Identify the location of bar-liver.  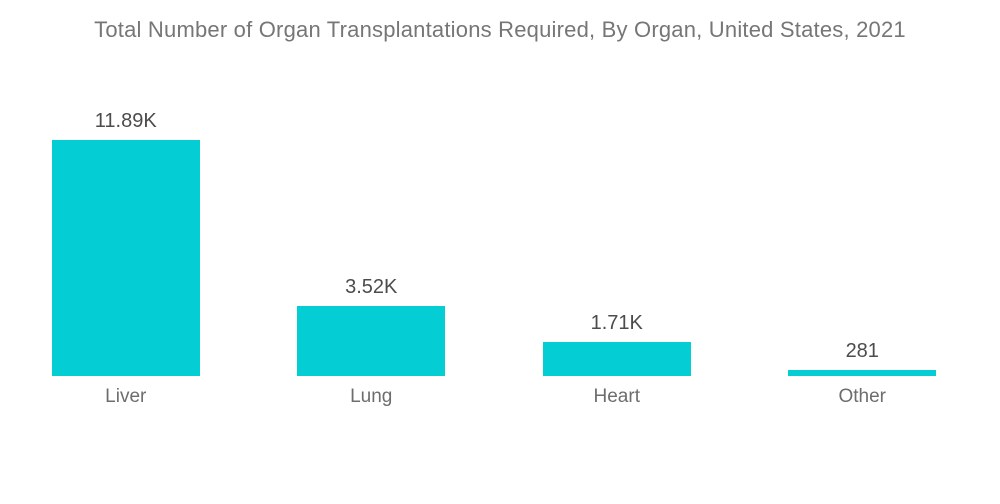
(125, 258).